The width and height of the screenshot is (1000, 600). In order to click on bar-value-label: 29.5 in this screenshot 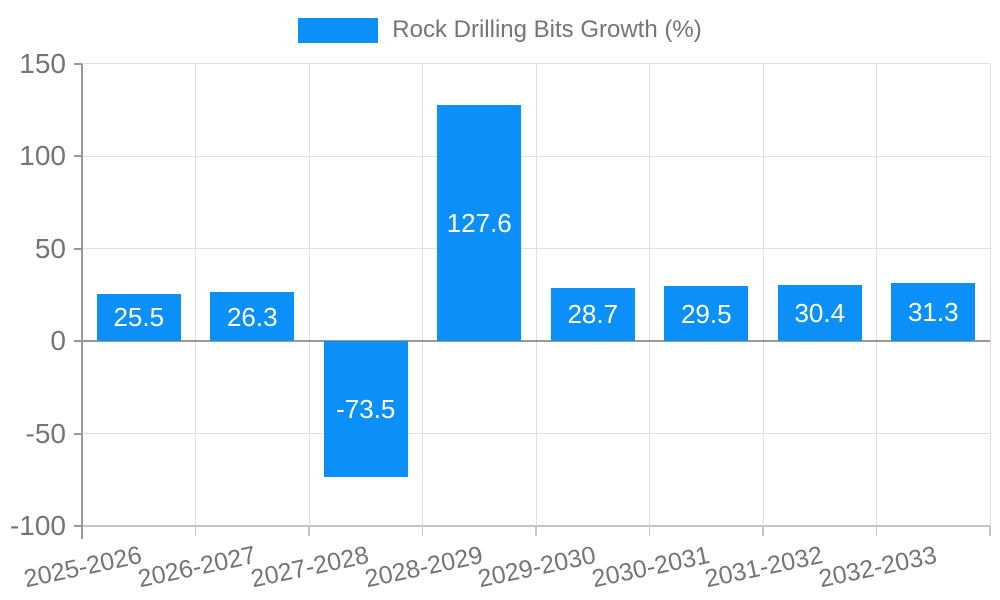, I will do `click(706, 313)`.